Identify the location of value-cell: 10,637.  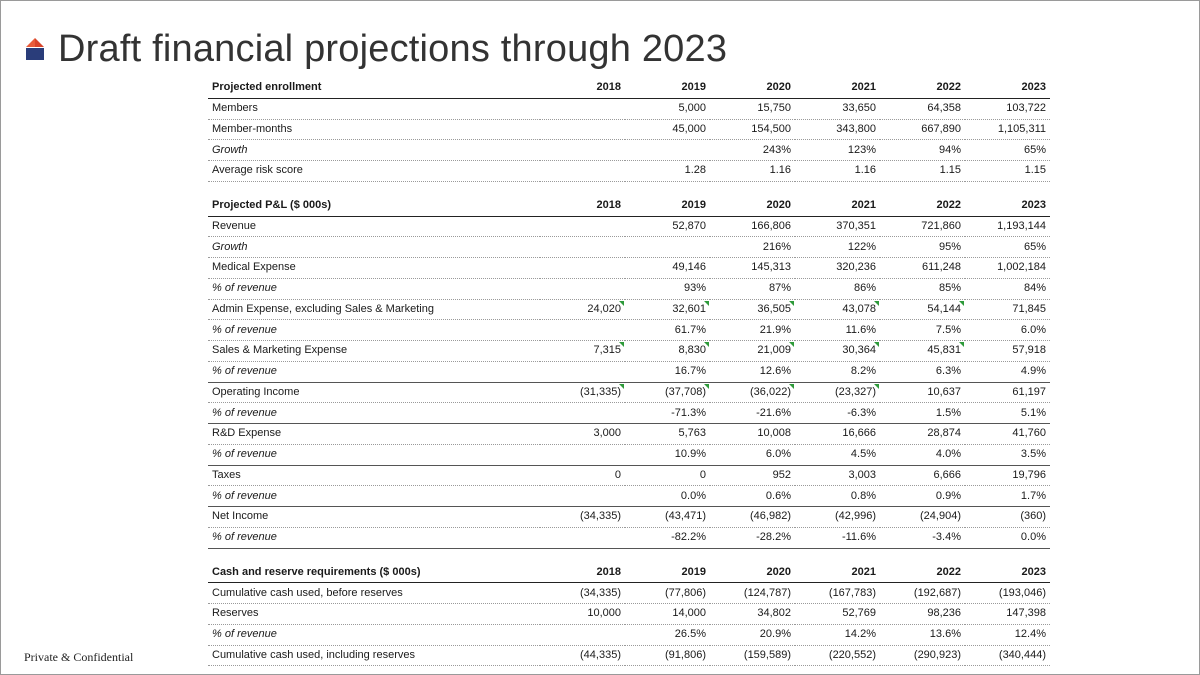
(922, 393).